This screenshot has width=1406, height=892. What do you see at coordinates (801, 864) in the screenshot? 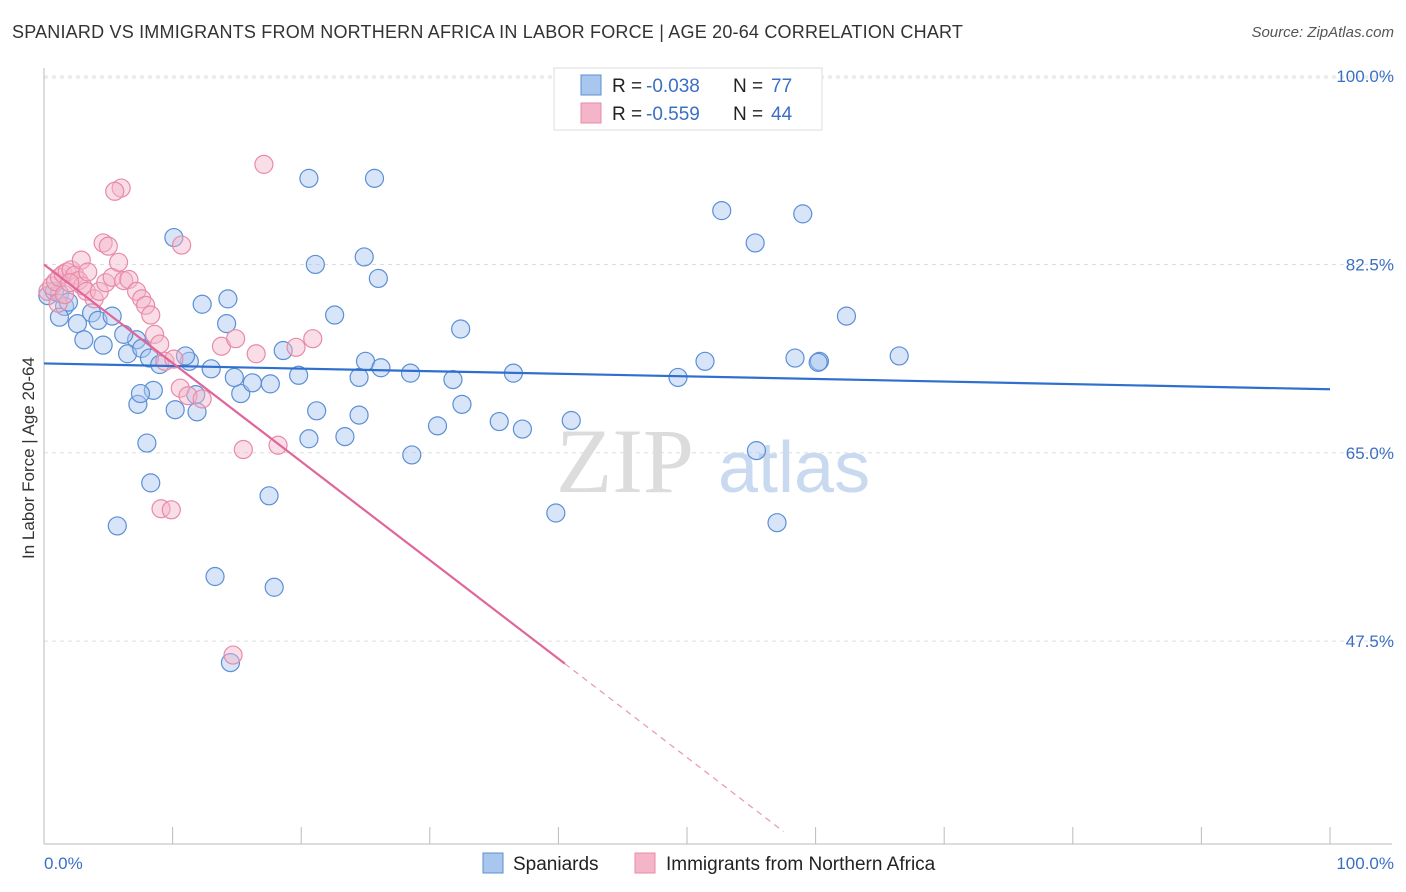
I see `legend-label-immigrants: Immigrants from Northern Africa` at bounding box center [801, 864].